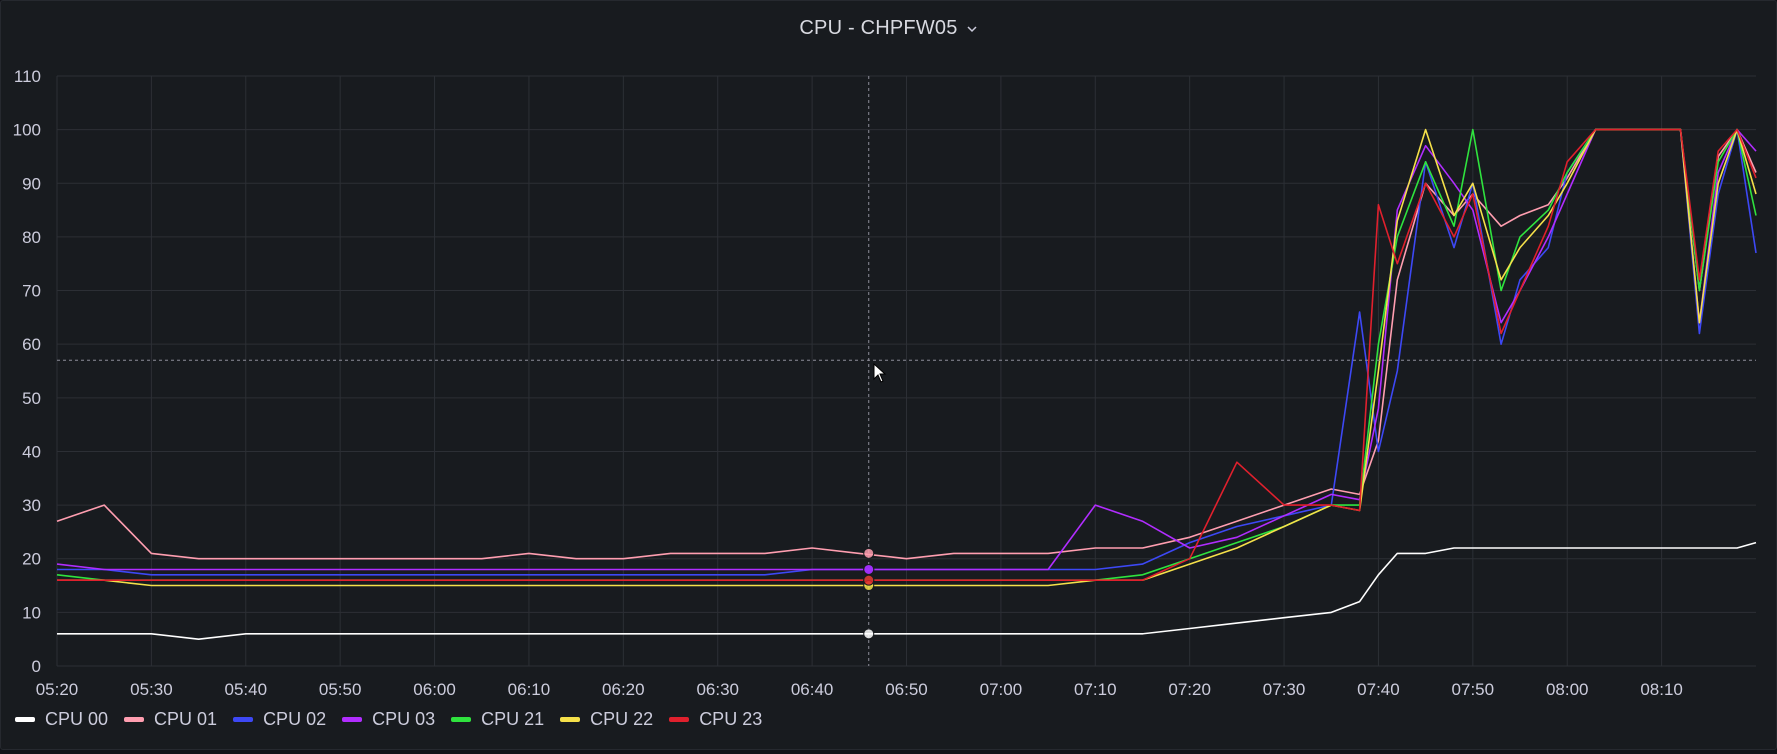 The width and height of the screenshot is (1777, 754). What do you see at coordinates (31, 398) in the screenshot?
I see `y-tick-label: 50` at bounding box center [31, 398].